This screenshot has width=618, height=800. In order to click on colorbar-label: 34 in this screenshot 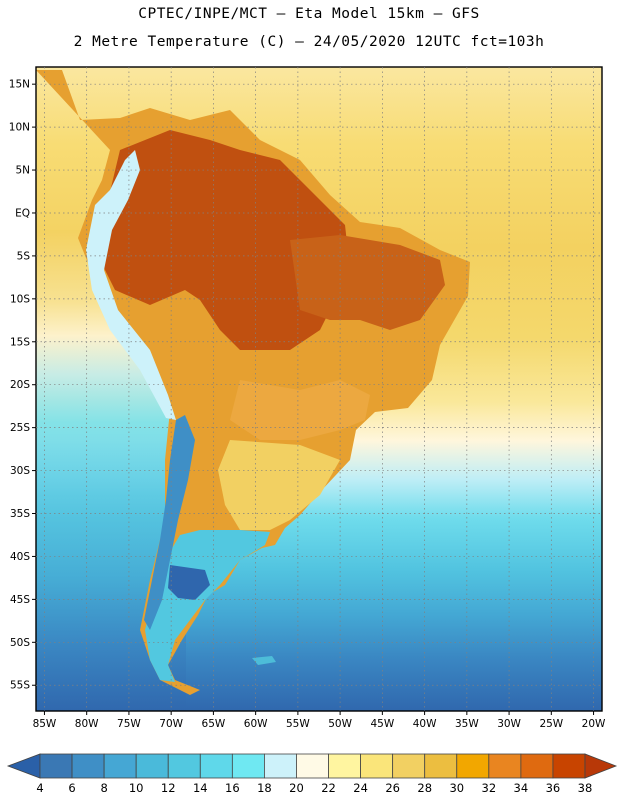, I will do `click(521, 788)`.